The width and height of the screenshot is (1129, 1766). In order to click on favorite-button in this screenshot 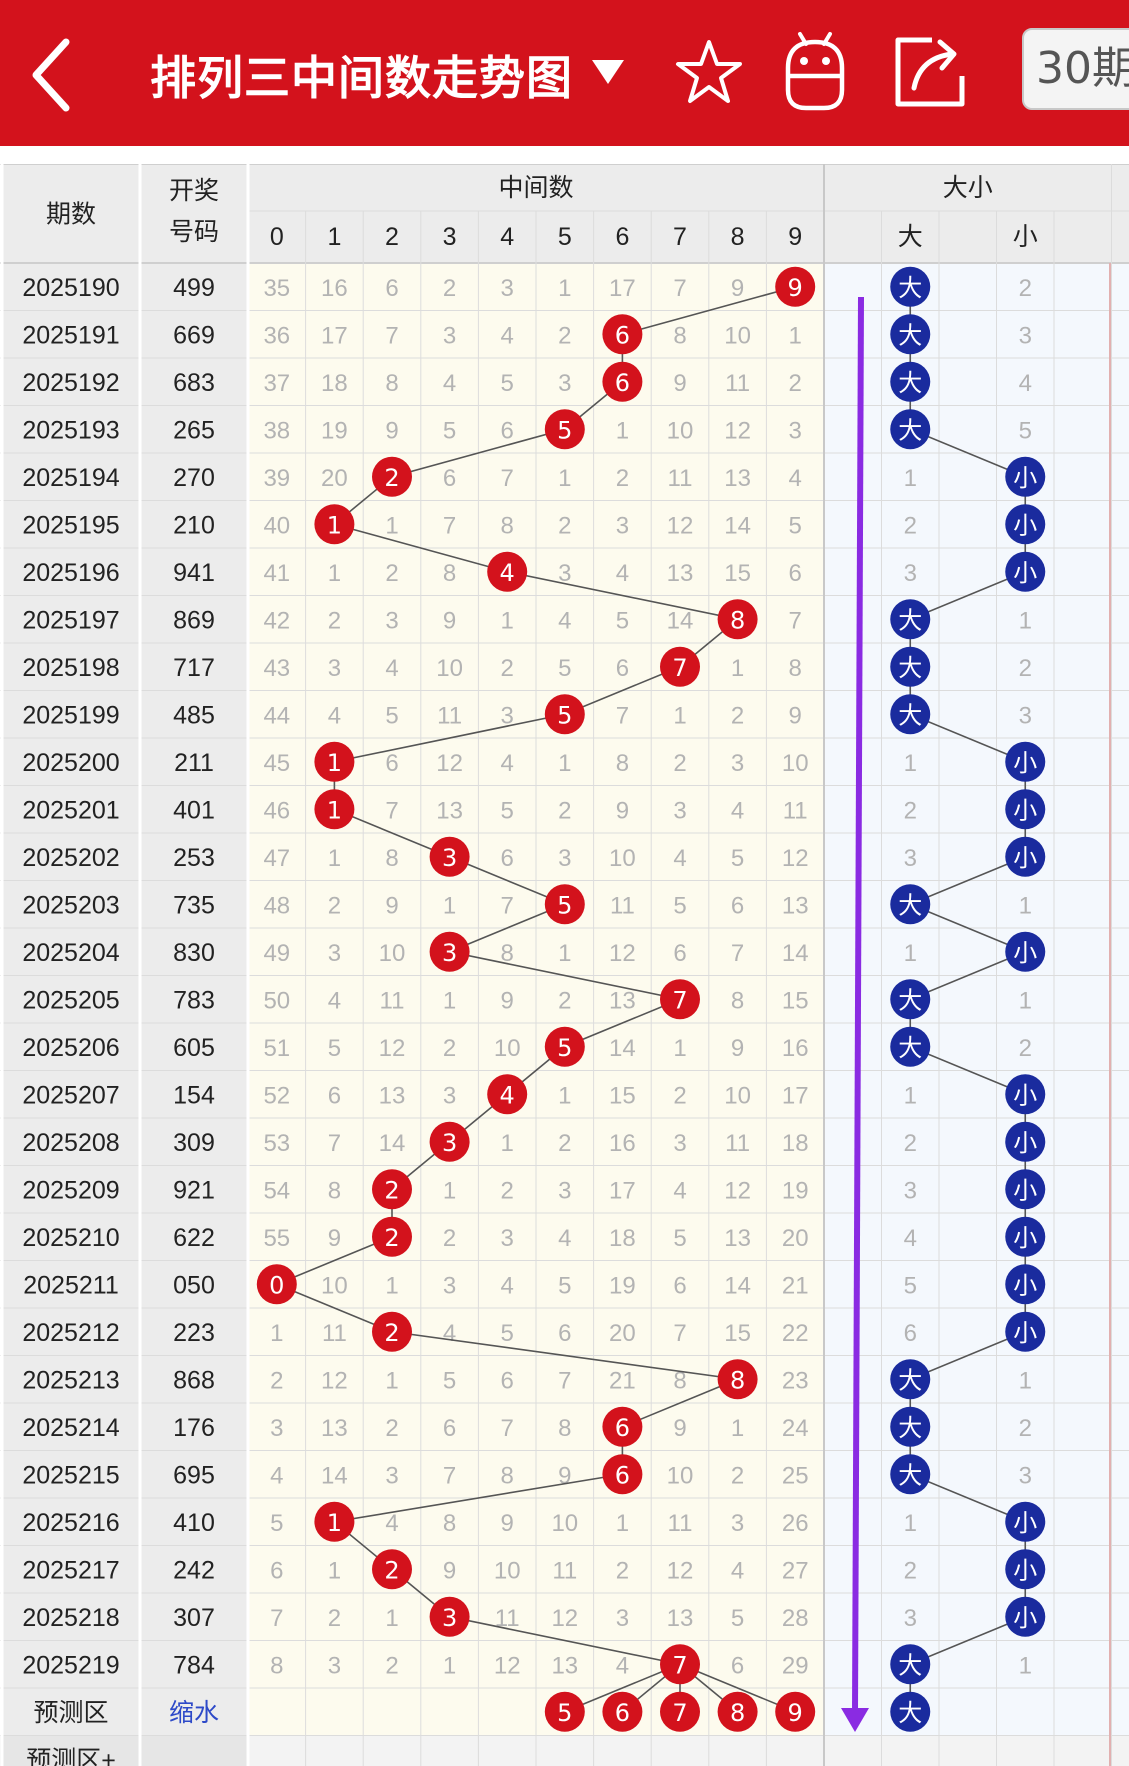, I will do `click(709, 73)`.